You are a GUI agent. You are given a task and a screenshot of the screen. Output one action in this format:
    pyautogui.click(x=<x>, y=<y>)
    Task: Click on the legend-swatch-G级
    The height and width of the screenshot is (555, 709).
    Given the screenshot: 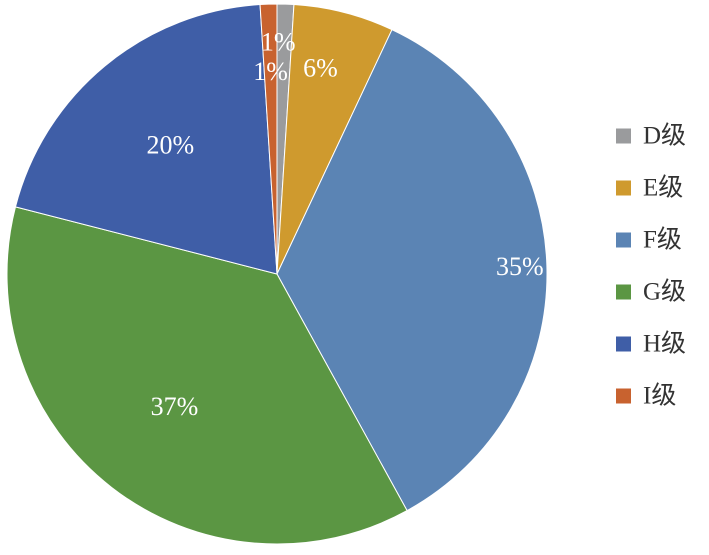 What is the action you would take?
    pyautogui.click(x=623, y=292)
    